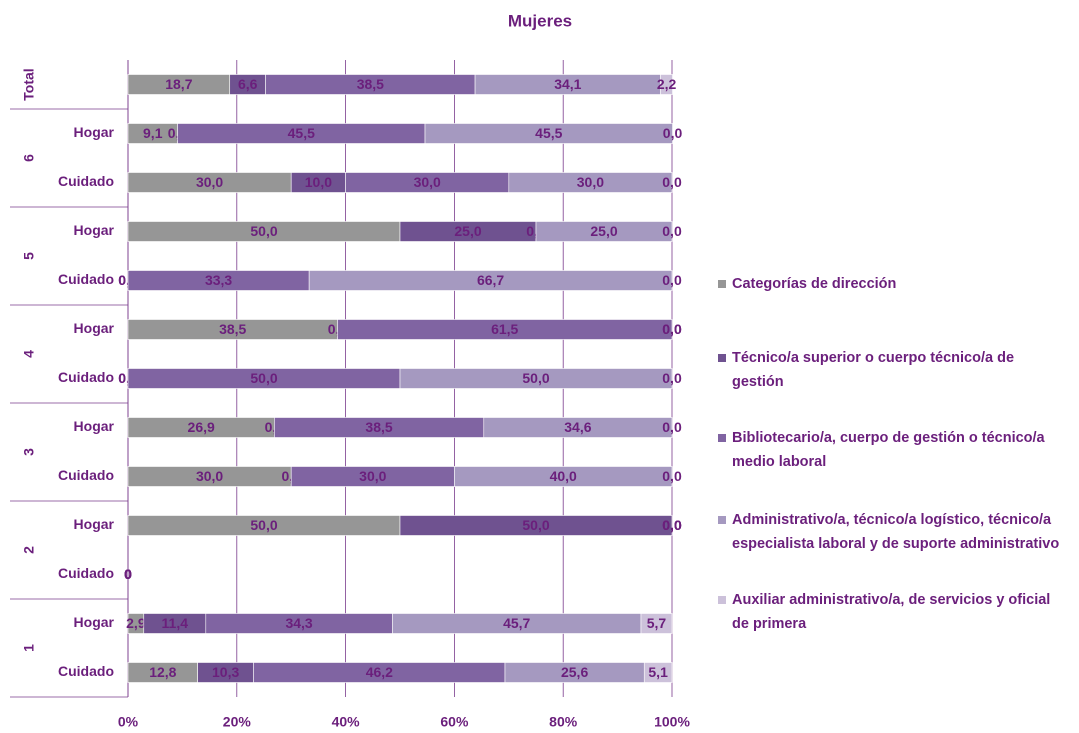 The height and width of the screenshot is (733, 1079). What do you see at coordinates (563, 722) in the screenshot?
I see `x-tick-label: 80%` at bounding box center [563, 722].